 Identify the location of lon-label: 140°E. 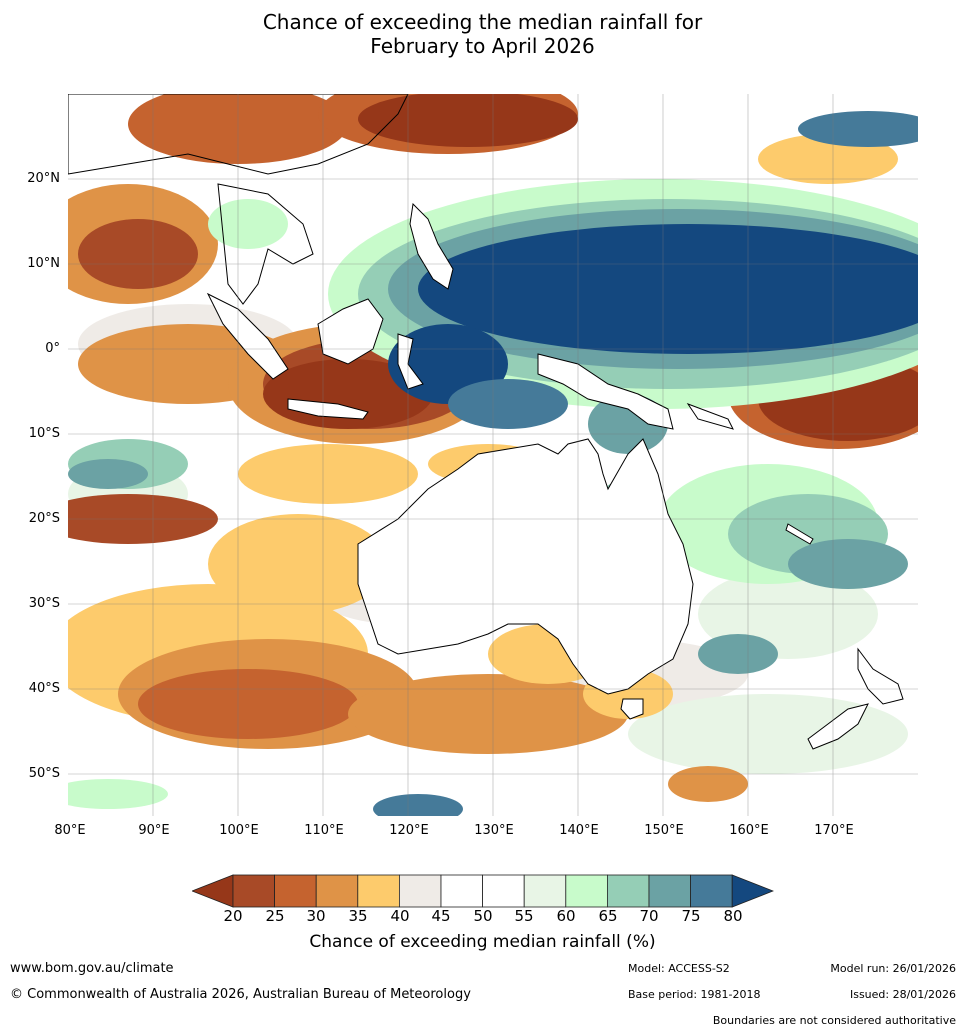
(579, 830).